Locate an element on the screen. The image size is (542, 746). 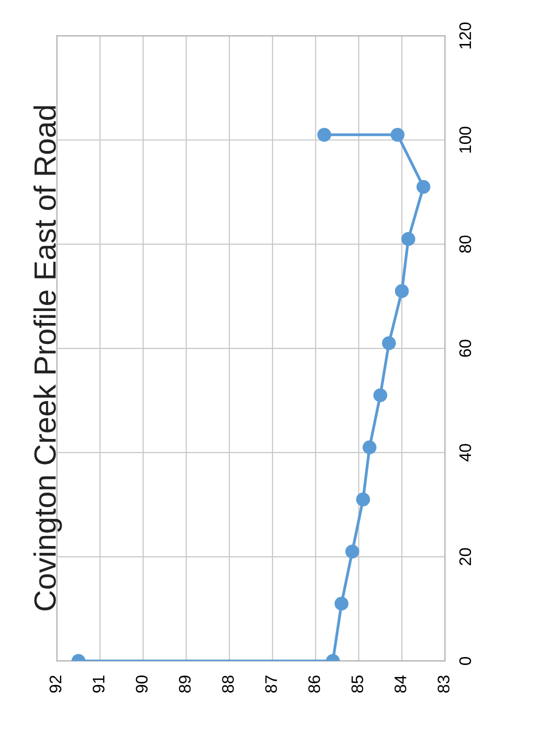
x-tick-label: 84 is located at coordinates (400, 684).